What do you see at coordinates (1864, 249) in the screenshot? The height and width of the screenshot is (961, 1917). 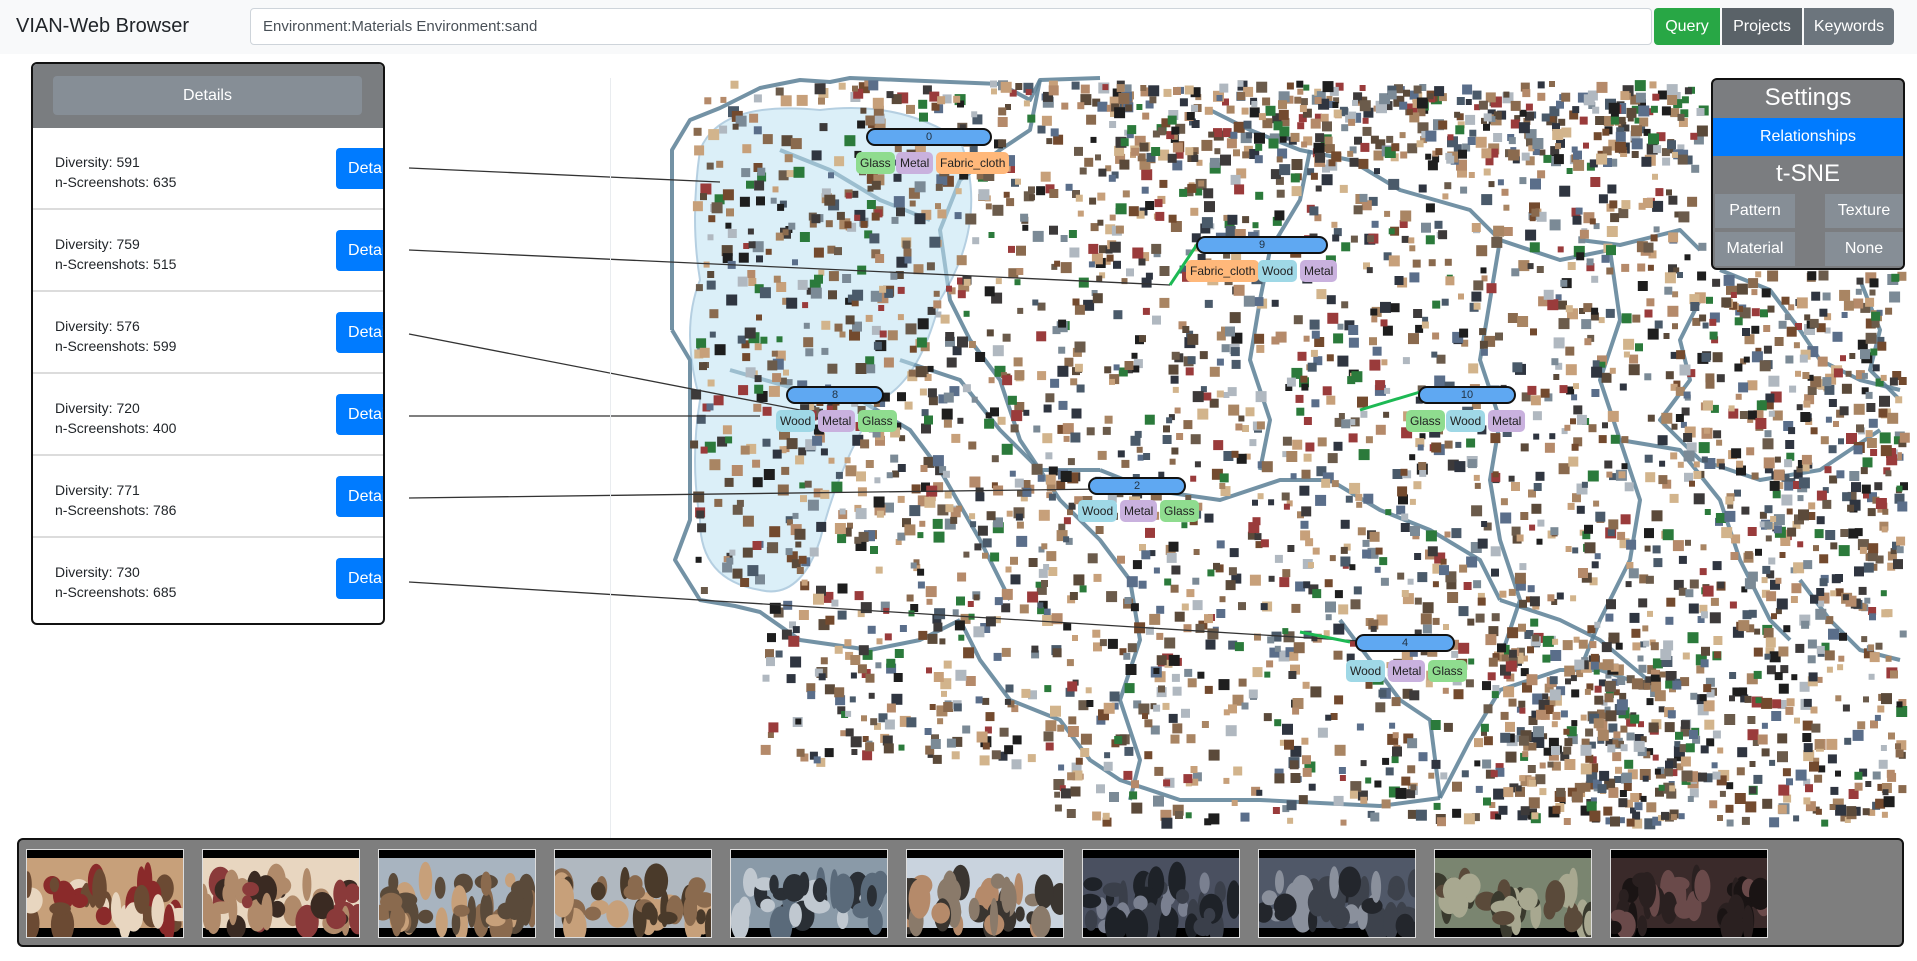 I see `none-button: None` at bounding box center [1864, 249].